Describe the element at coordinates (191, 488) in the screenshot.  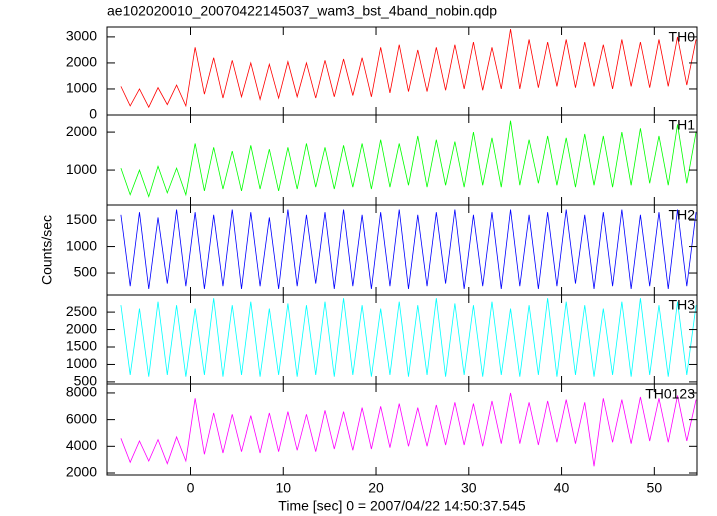
I see `x-tick-label: 0` at that location.